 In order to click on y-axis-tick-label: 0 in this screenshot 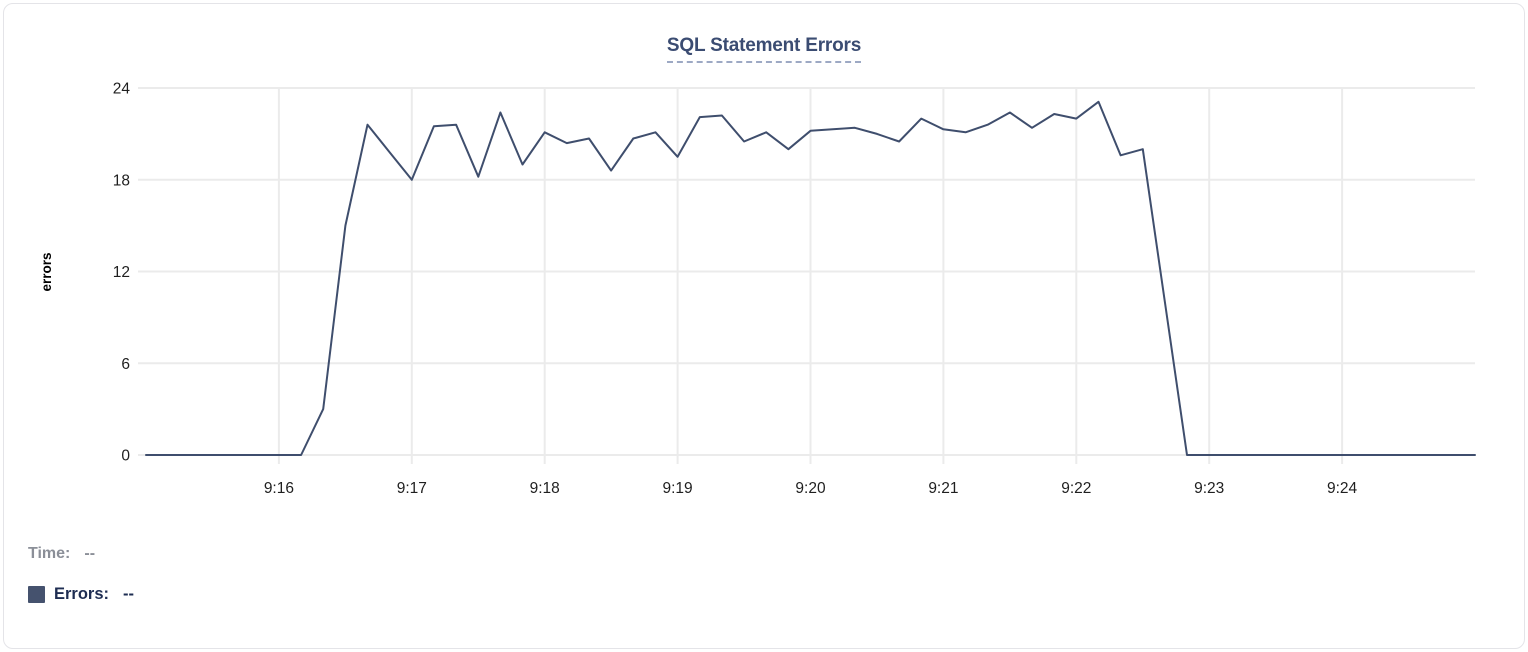, I will do `click(125, 456)`.